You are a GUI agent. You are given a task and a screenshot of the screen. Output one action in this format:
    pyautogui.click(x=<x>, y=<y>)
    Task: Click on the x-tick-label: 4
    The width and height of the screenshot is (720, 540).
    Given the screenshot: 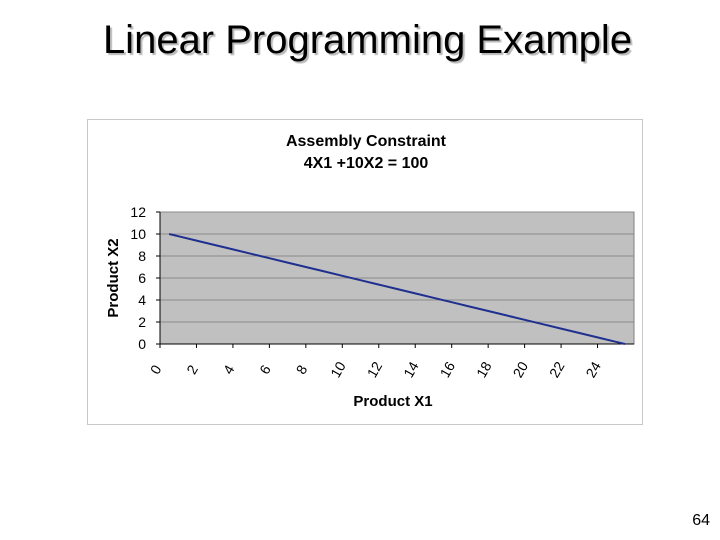 What is the action you would take?
    pyautogui.click(x=229, y=369)
    